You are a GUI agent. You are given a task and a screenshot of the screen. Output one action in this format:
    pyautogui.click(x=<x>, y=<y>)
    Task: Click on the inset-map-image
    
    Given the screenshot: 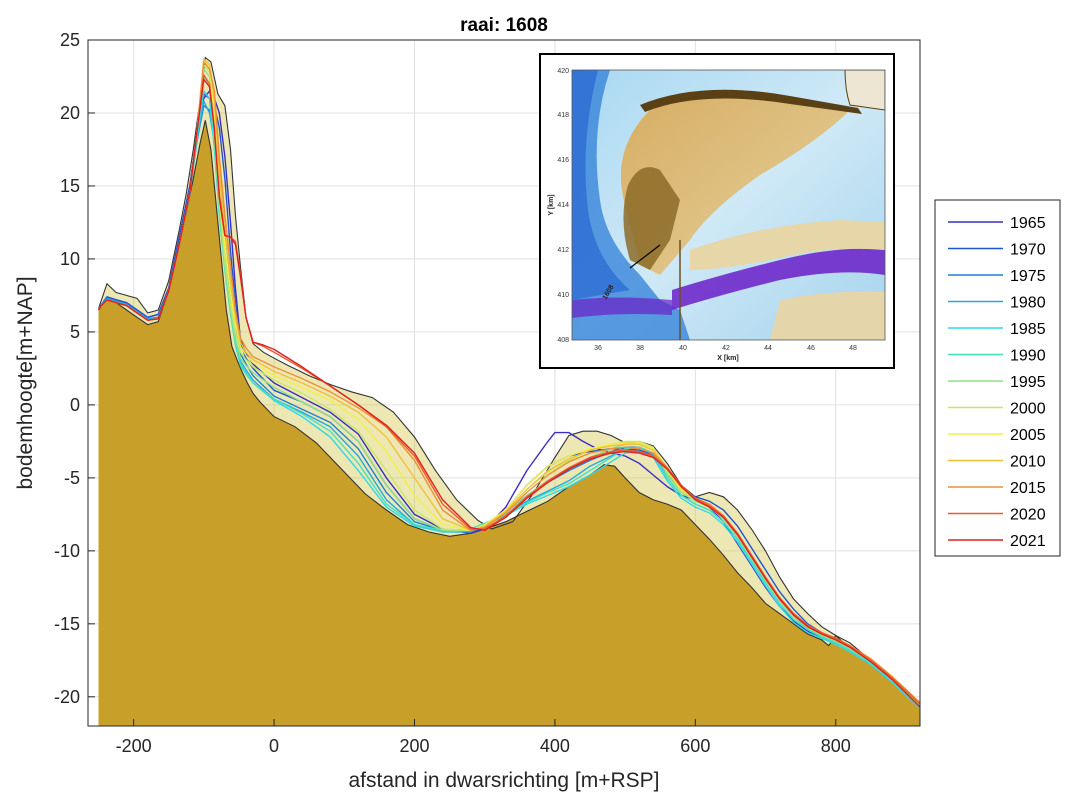 What is the action you would take?
    pyautogui.click(x=728, y=205)
    